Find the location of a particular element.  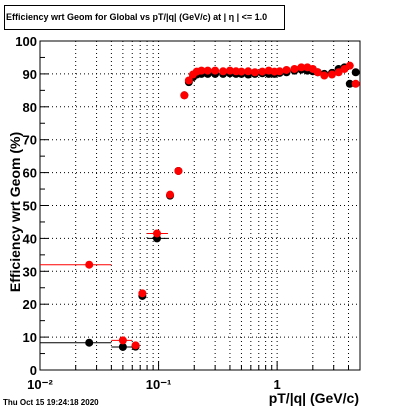

y-tick-labels: 0 10 20 30 40 50 60 70 80 90 100 is located at coordinates (26, 206).